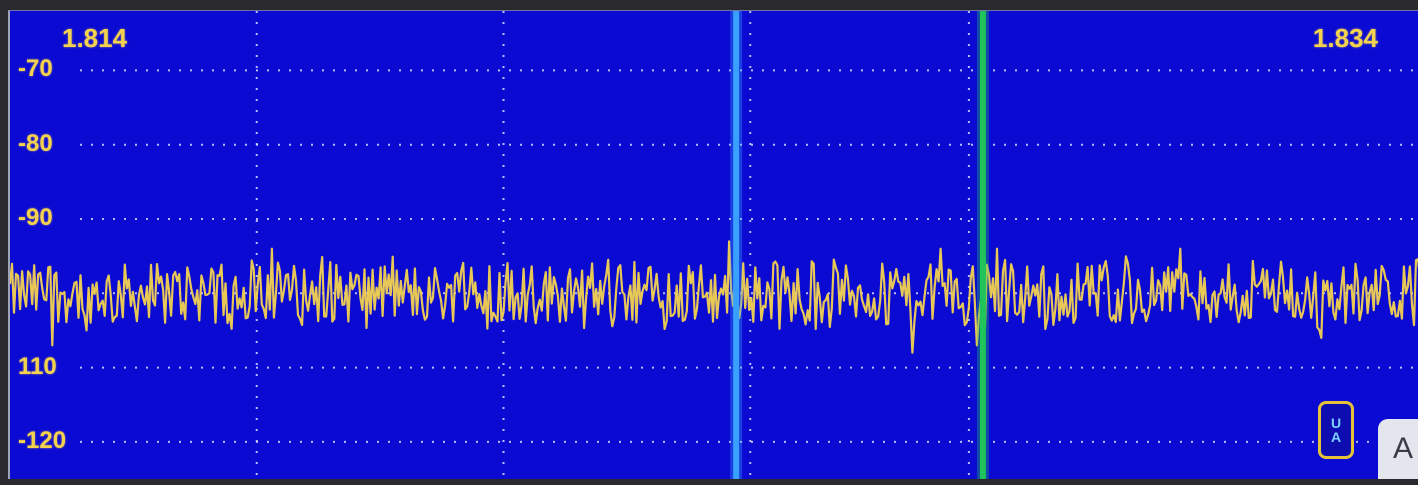 The width and height of the screenshot is (1418, 485). What do you see at coordinates (35, 143) in the screenshot?
I see `y-tick-label: -80` at bounding box center [35, 143].